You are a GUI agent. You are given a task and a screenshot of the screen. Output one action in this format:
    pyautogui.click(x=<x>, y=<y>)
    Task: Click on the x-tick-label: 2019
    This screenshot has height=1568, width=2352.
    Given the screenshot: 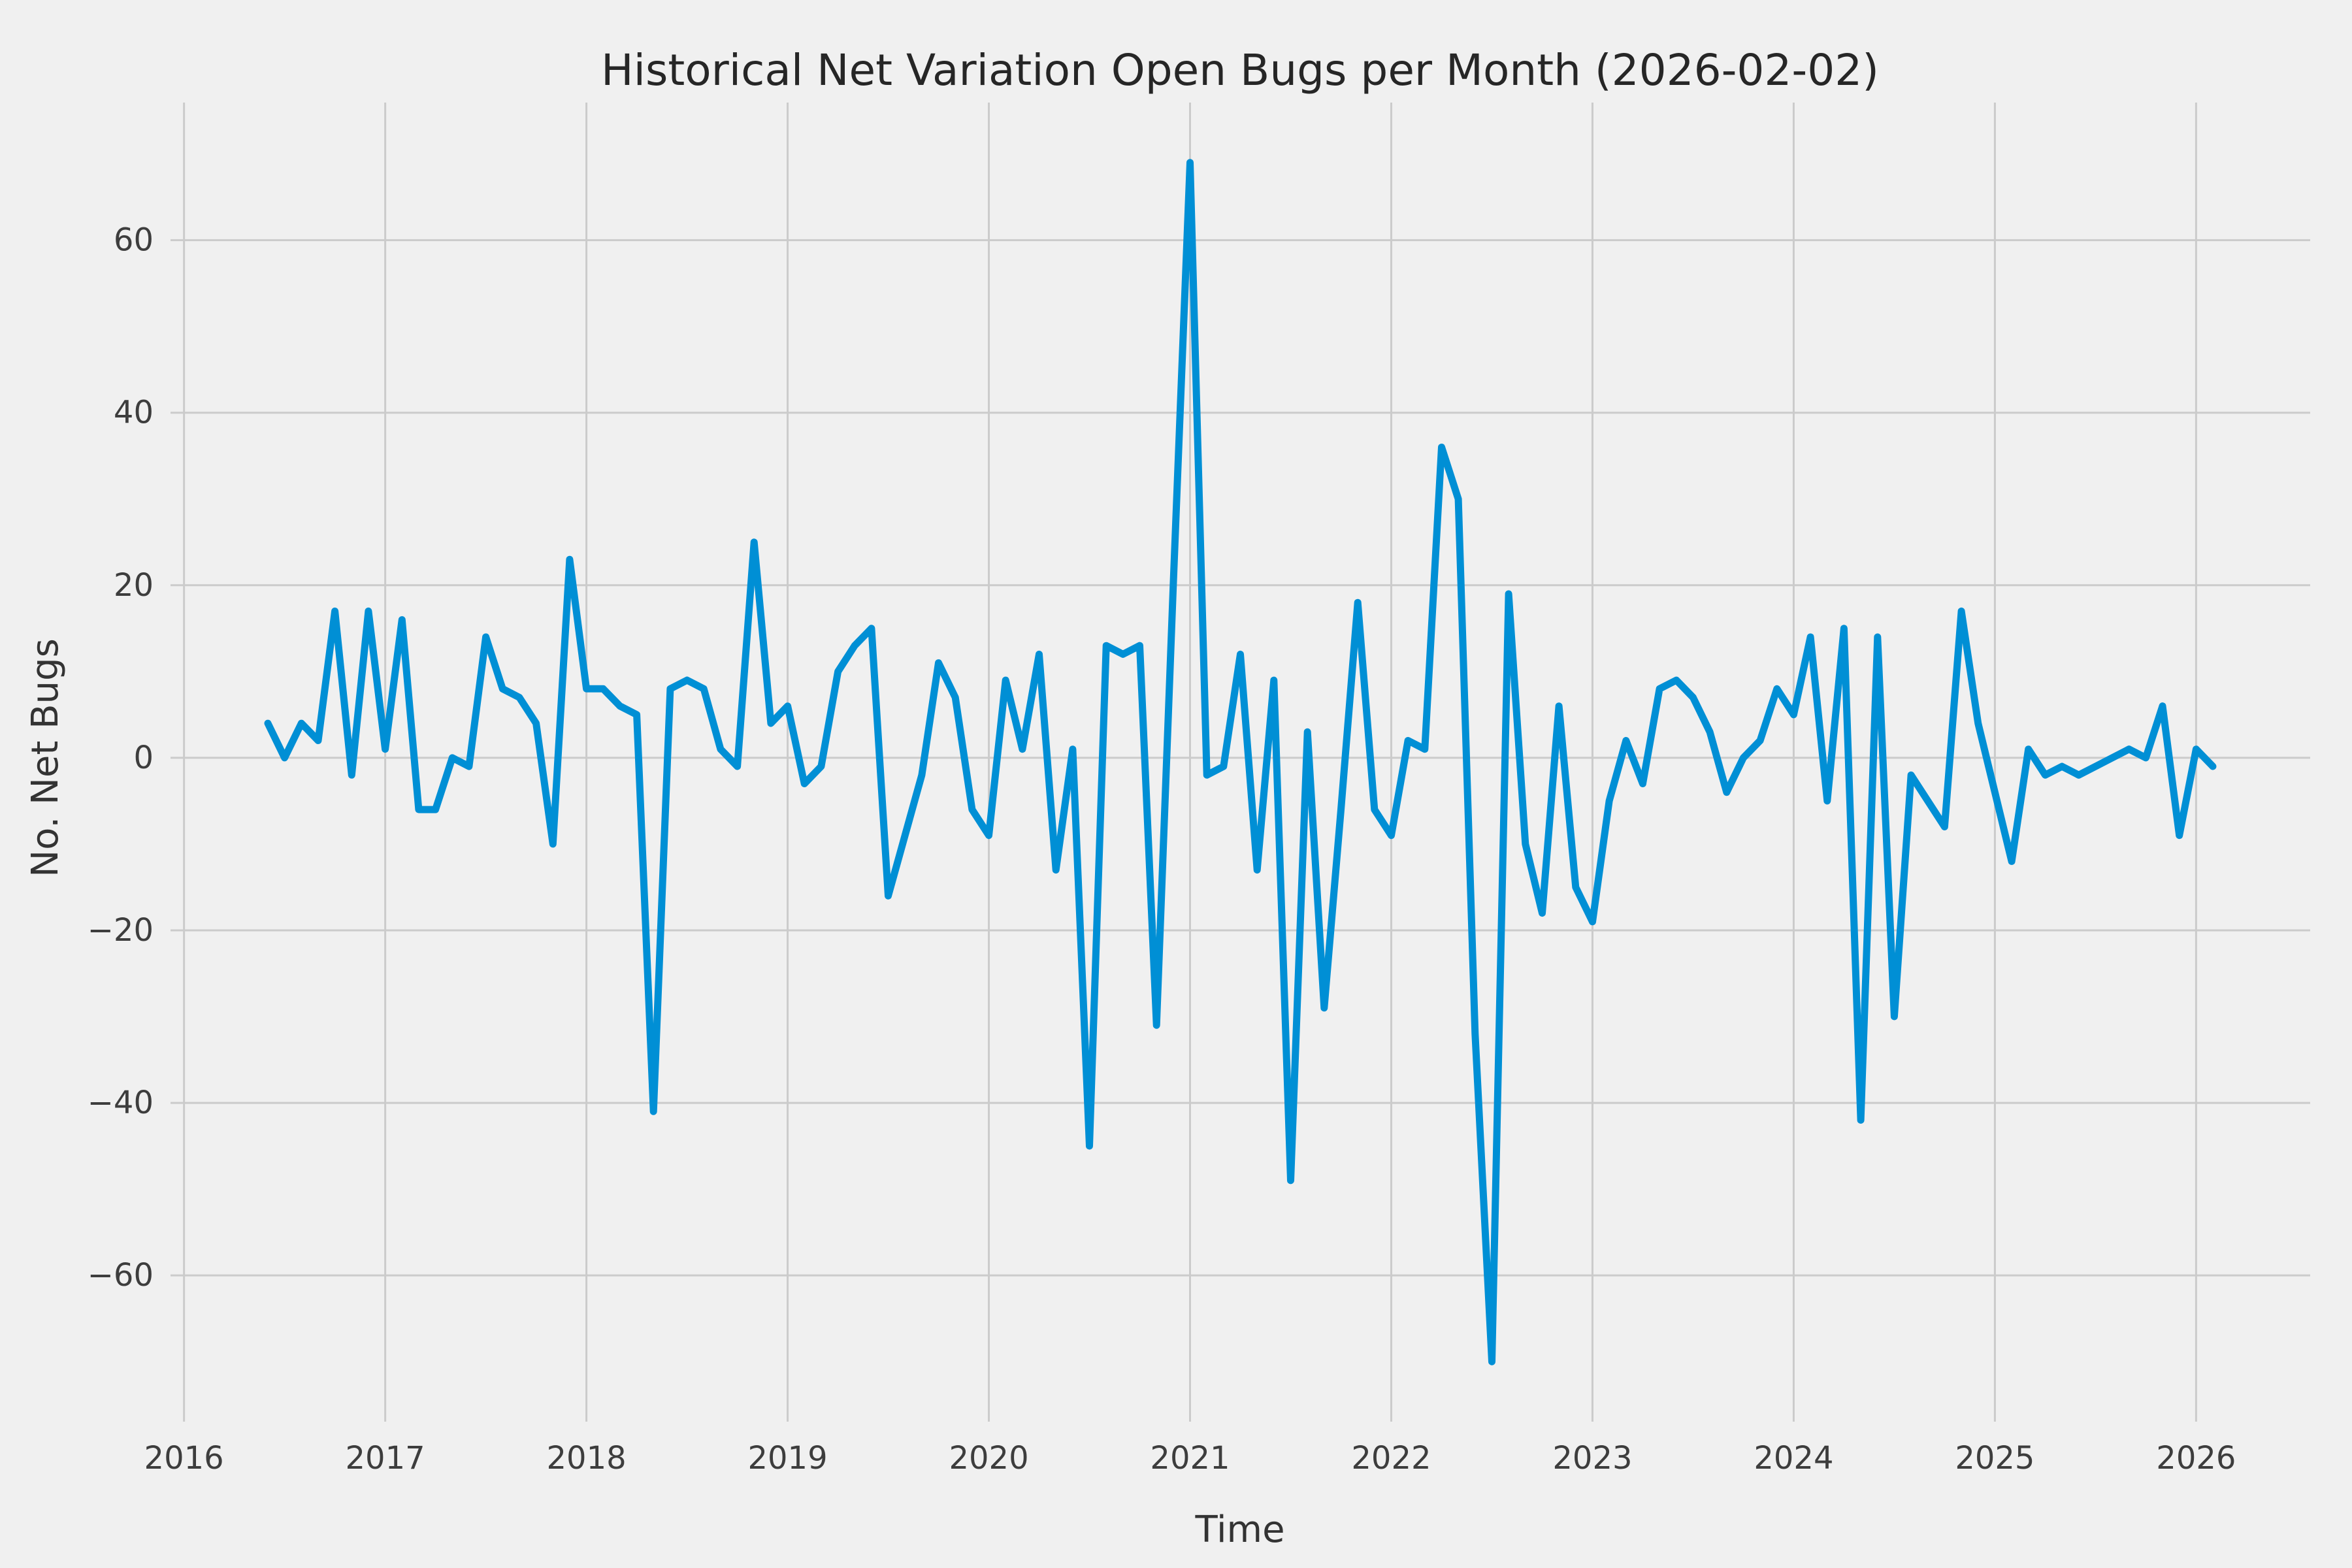 What is the action you would take?
    pyautogui.click(x=787, y=1458)
    